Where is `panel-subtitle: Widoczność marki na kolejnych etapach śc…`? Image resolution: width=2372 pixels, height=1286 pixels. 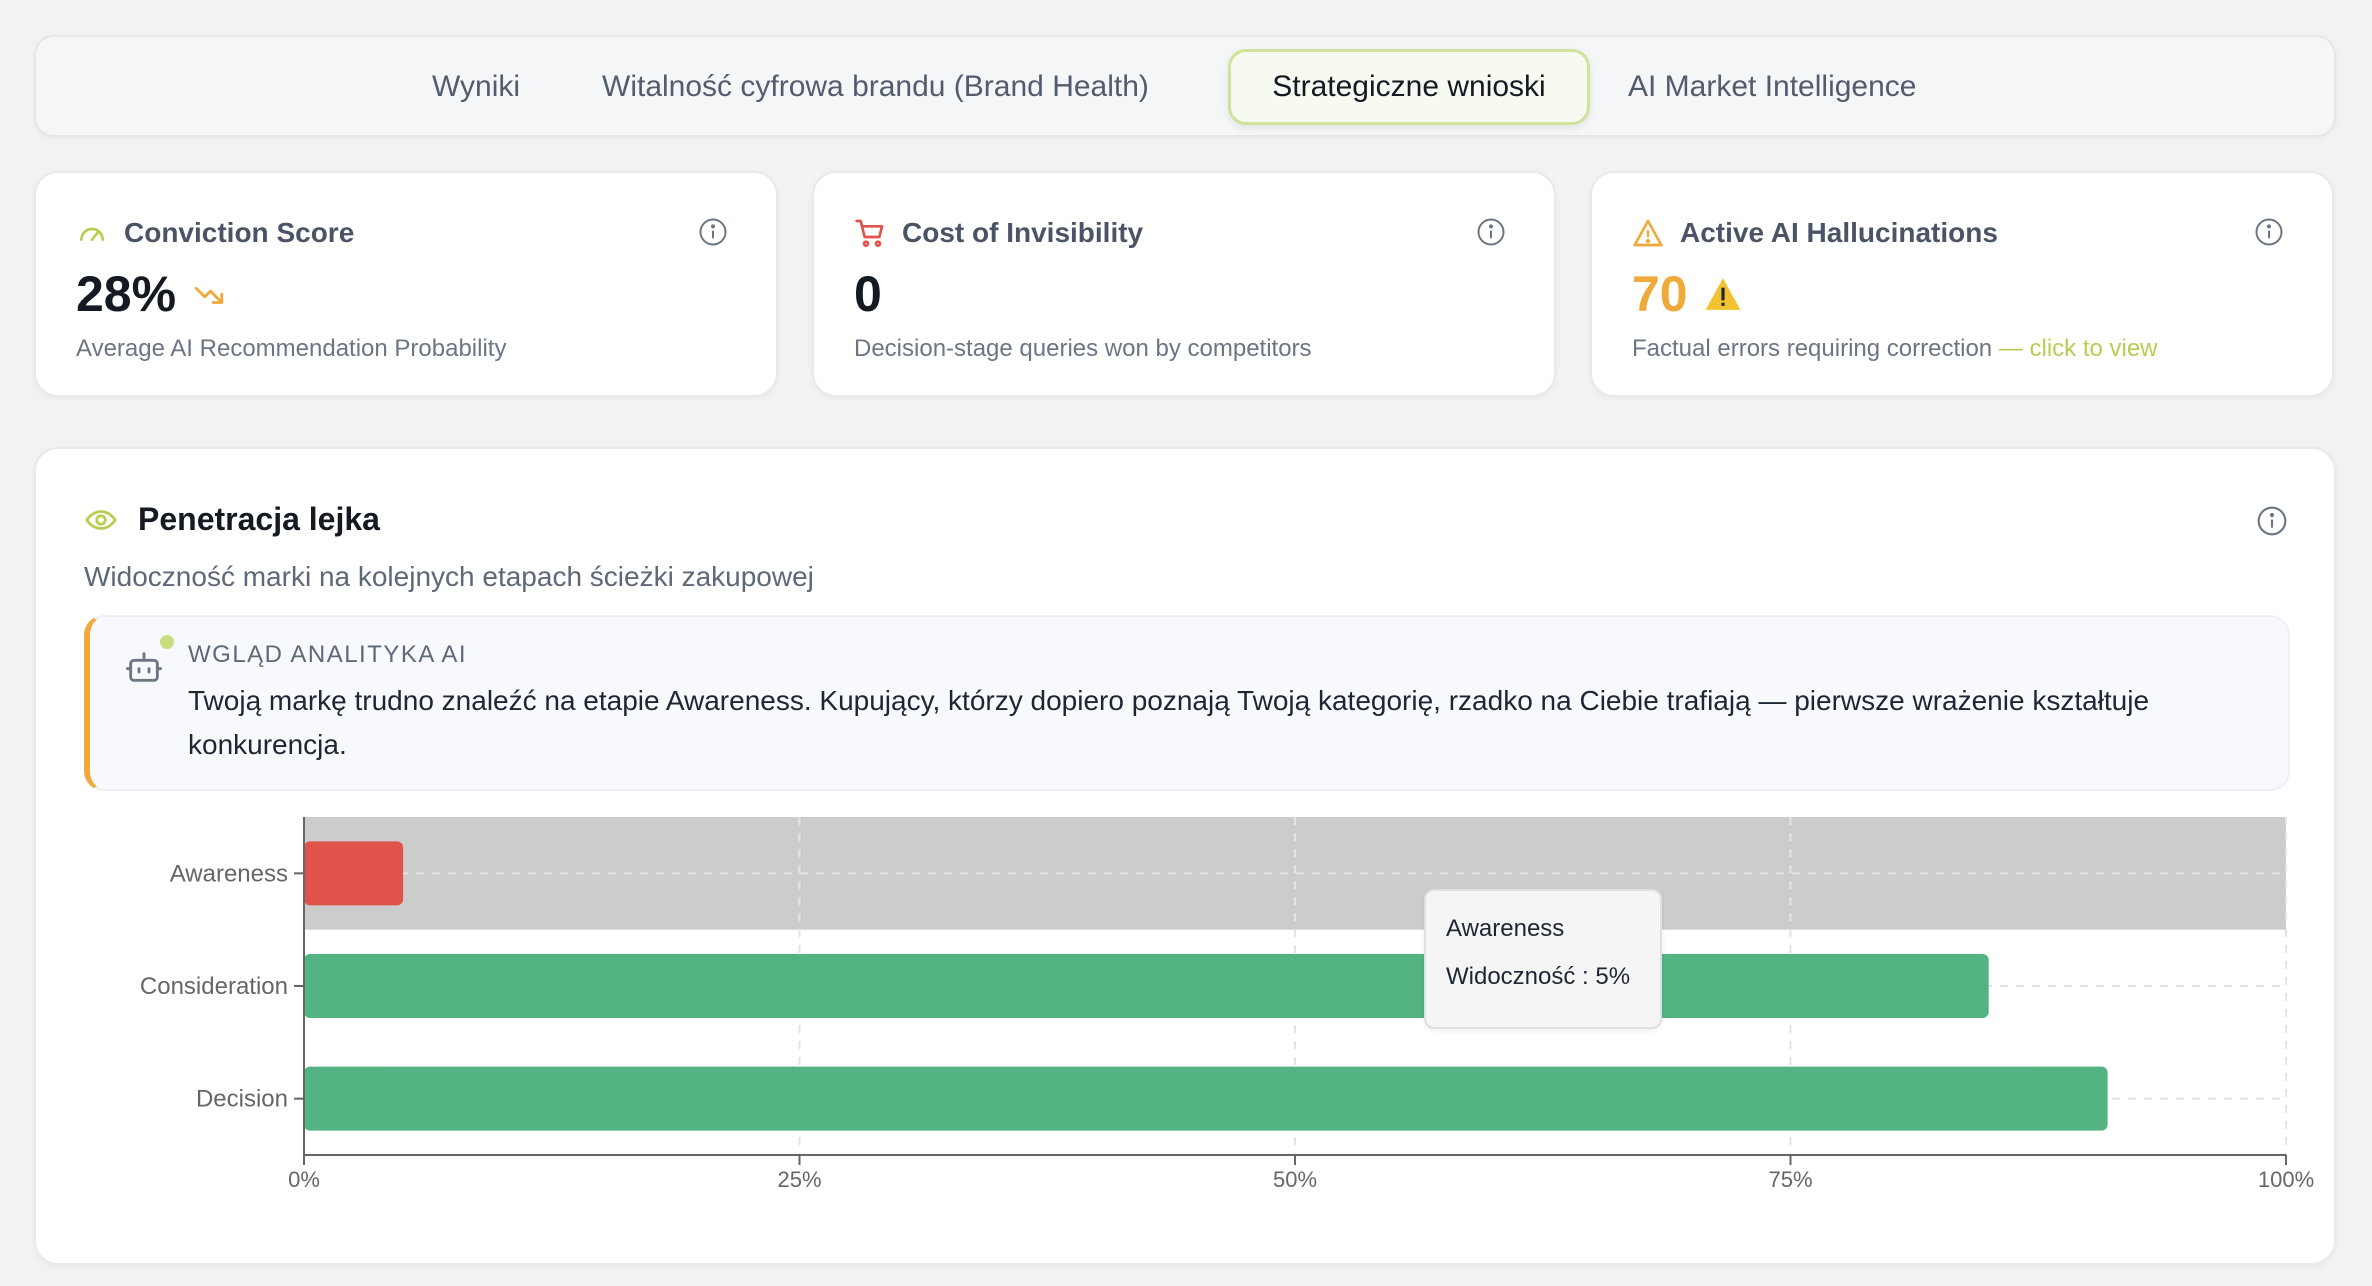
panel-subtitle: Widoczność marki na kolejnych etapach śc… is located at coordinates (449, 576).